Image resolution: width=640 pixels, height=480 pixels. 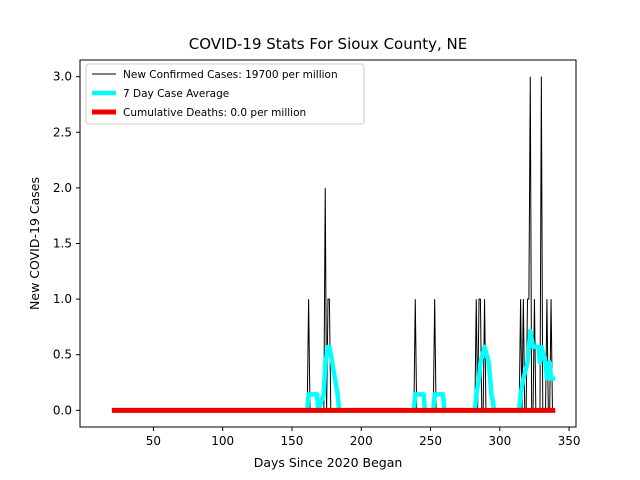 What do you see at coordinates (361, 441) in the screenshot?
I see `x-tick-label: 200` at bounding box center [361, 441].